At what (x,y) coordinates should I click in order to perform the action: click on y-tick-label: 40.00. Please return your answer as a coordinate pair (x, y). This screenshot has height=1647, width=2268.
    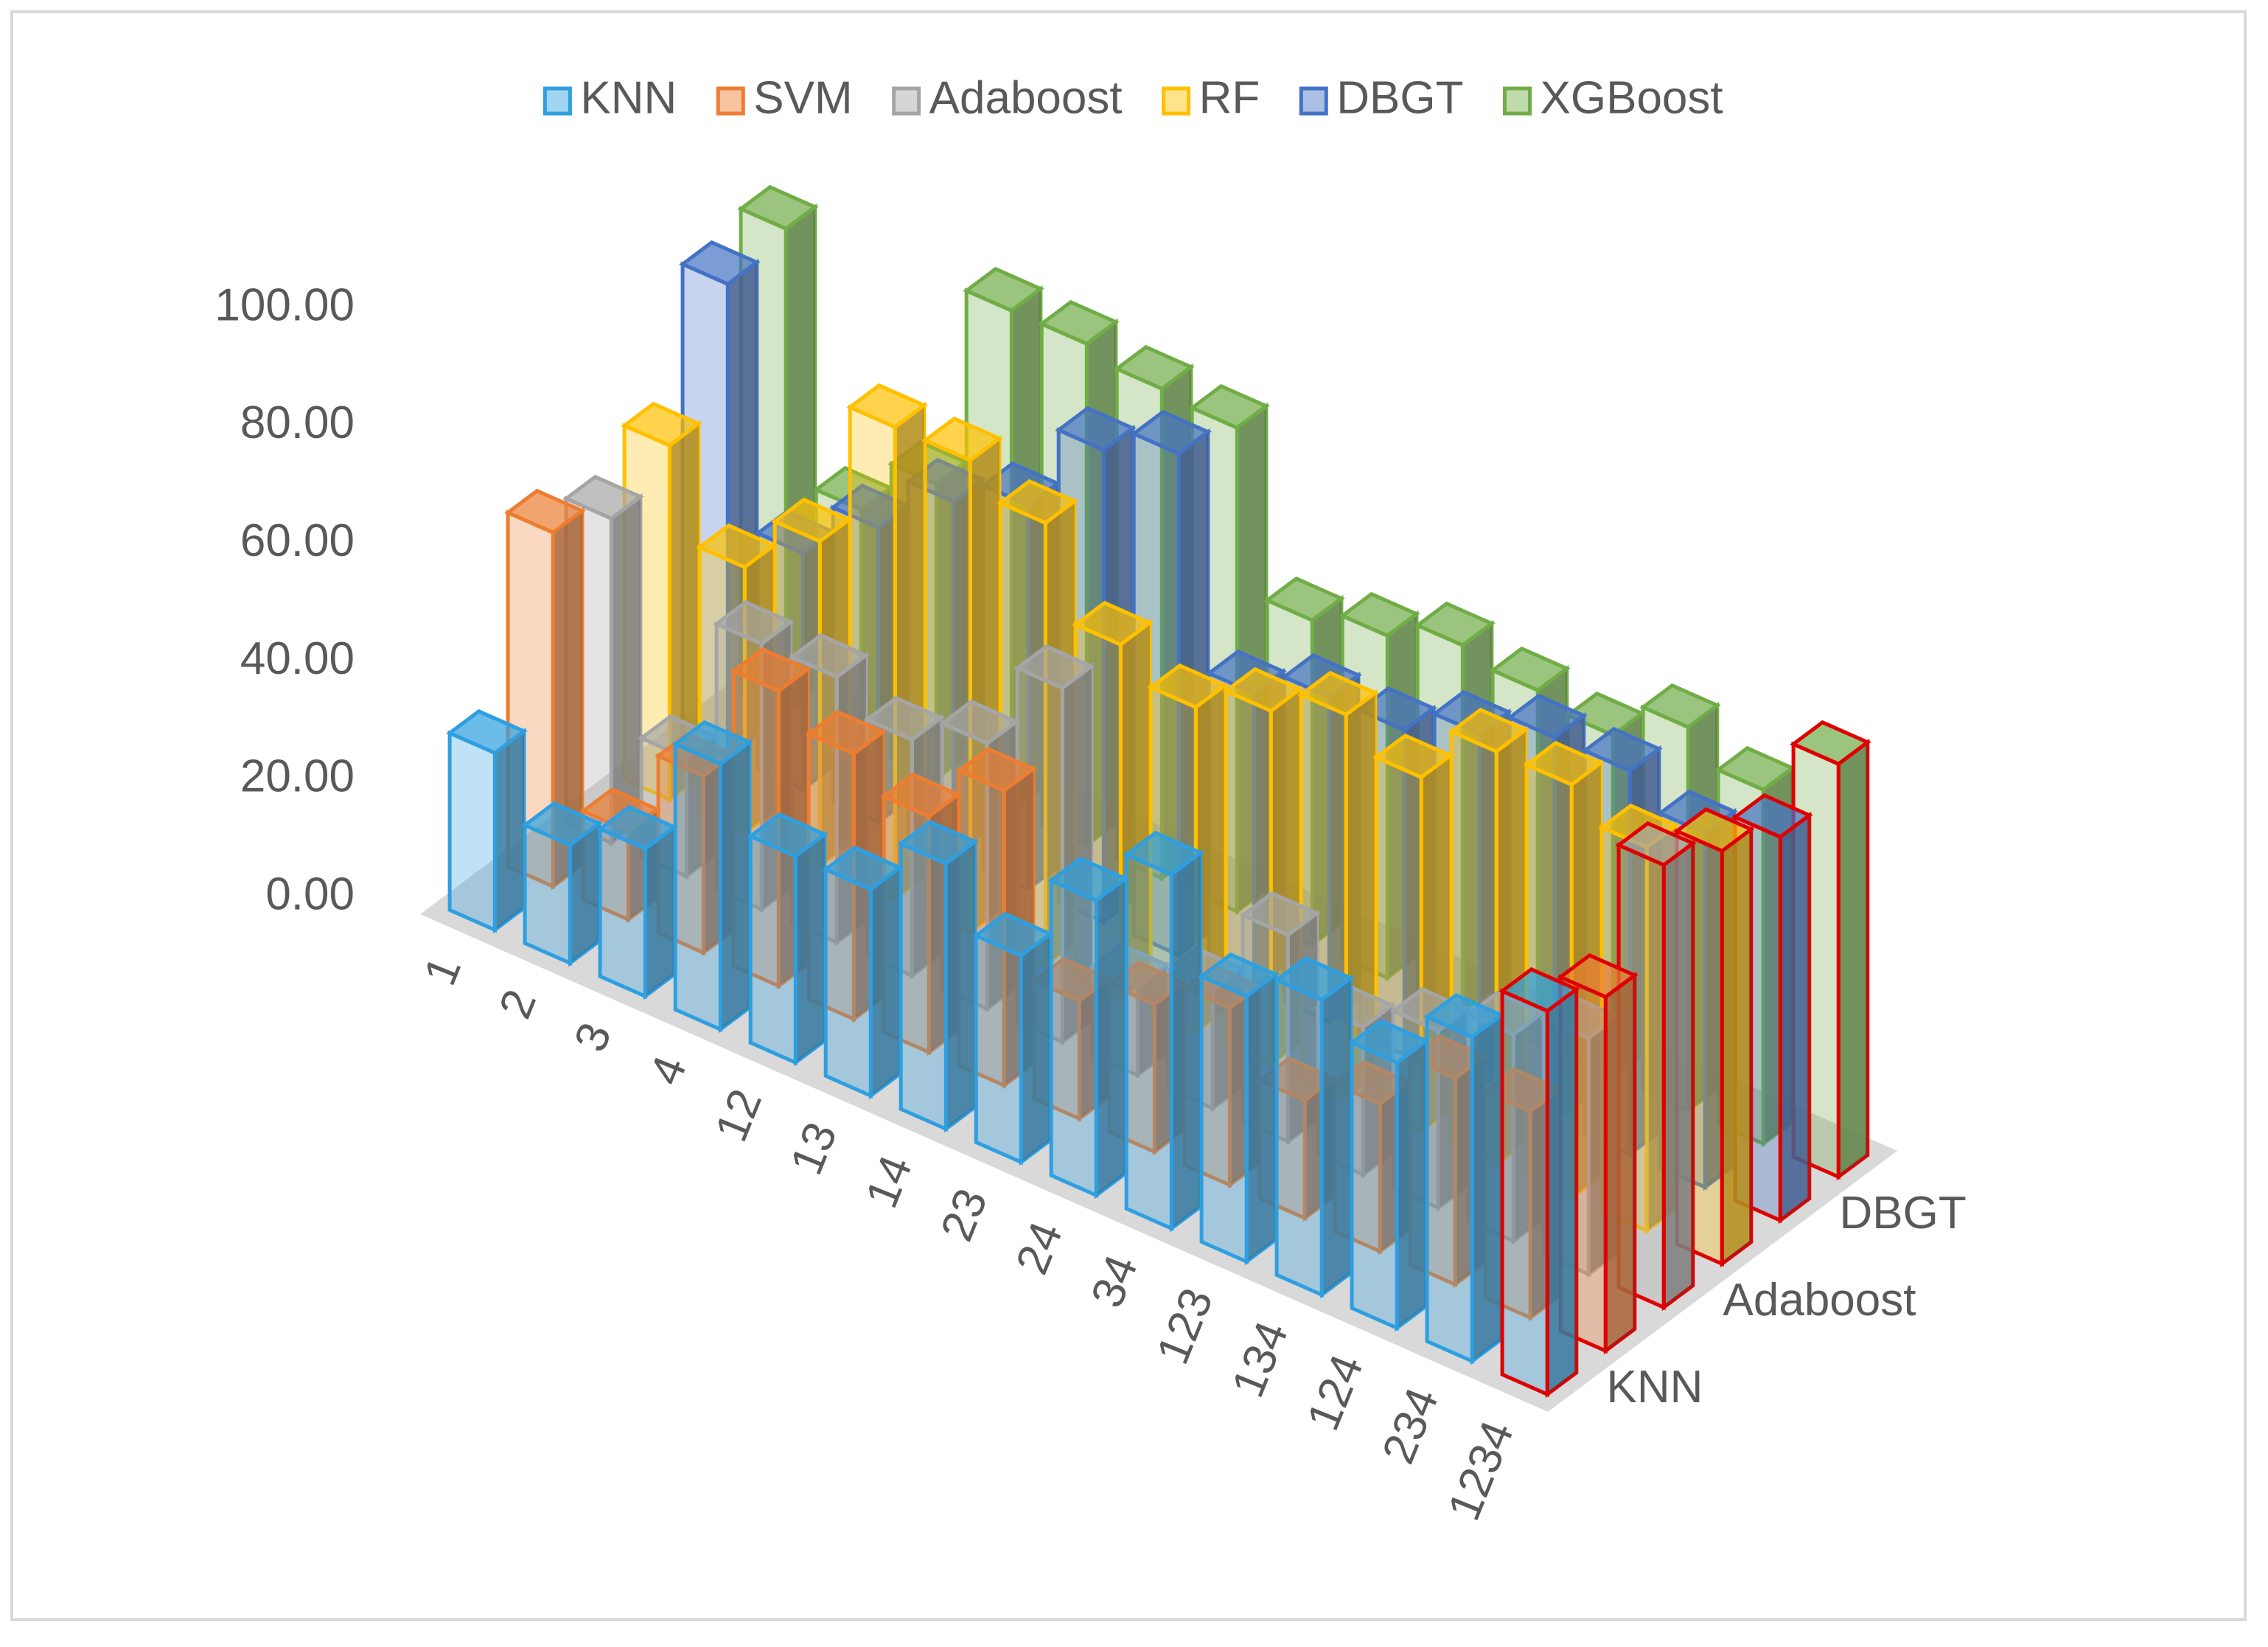
    Looking at the image, I should click on (297, 658).